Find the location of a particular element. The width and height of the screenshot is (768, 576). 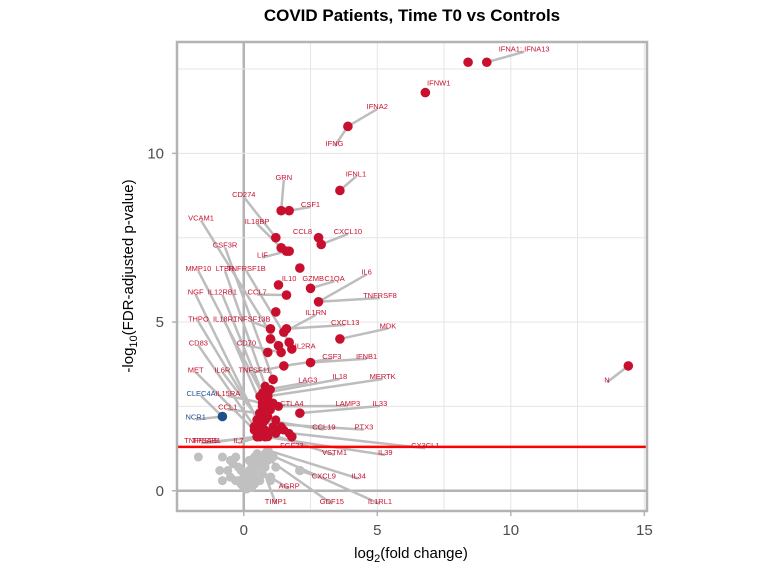

point-label: CCL1 is located at coordinates (227, 406).